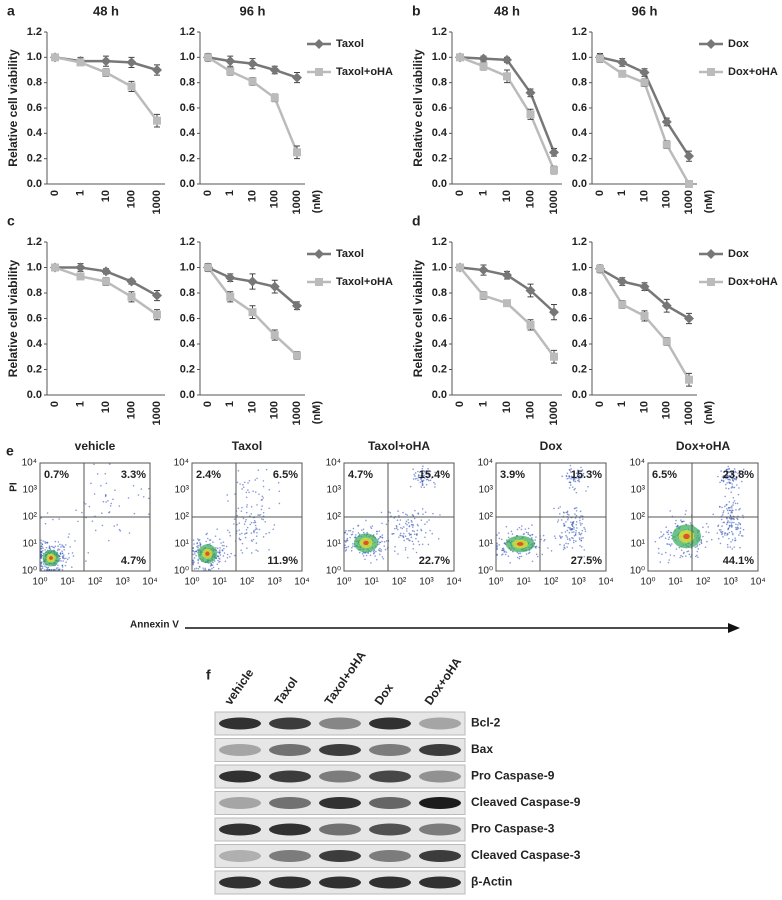 Image resolution: width=782 pixels, height=900 pixels. What do you see at coordinates (239, 687) in the screenshot?
I see `lane-label: vehicle` at bounding box center [239, 687].